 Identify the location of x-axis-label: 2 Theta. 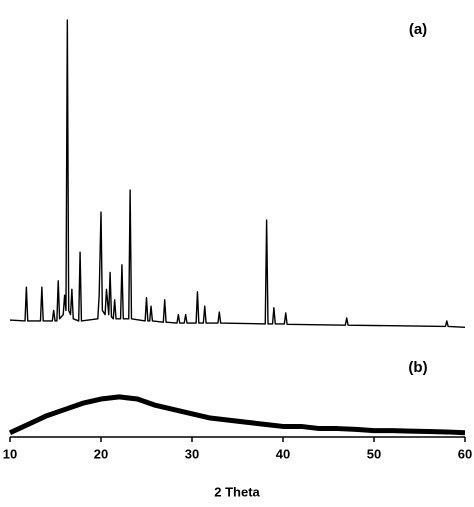
(237, 491).